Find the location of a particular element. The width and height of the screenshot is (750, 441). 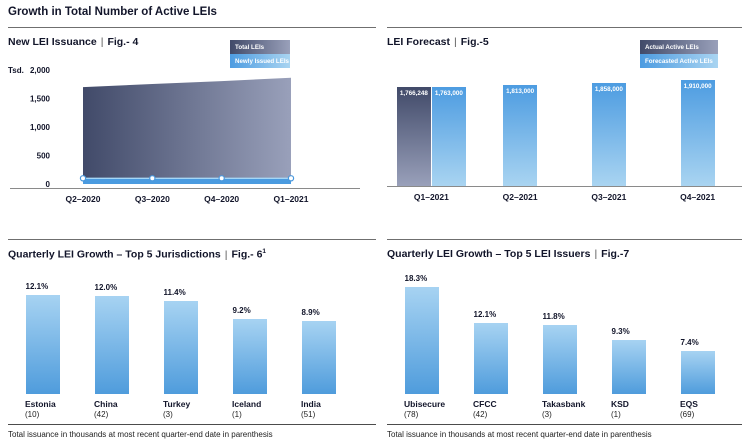

x-axis-label: Q2–2020 is located at coordinates (83, 199).